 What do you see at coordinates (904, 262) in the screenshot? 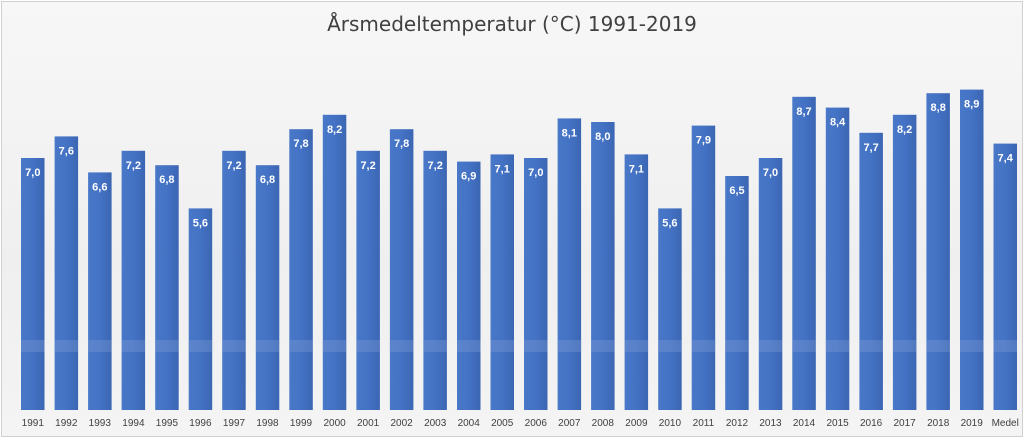
I see `bar-2017` at bounding box center [904, 262].